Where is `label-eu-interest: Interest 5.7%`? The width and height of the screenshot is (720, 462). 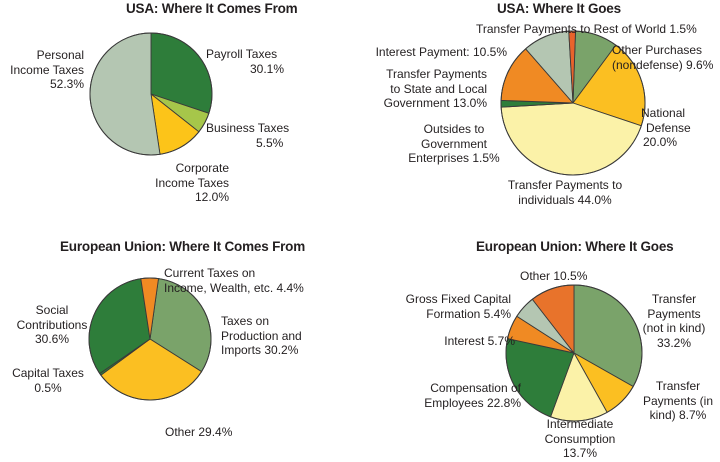 label-eu-interest: Interest 5.7% is located at coordinates (479, 341).